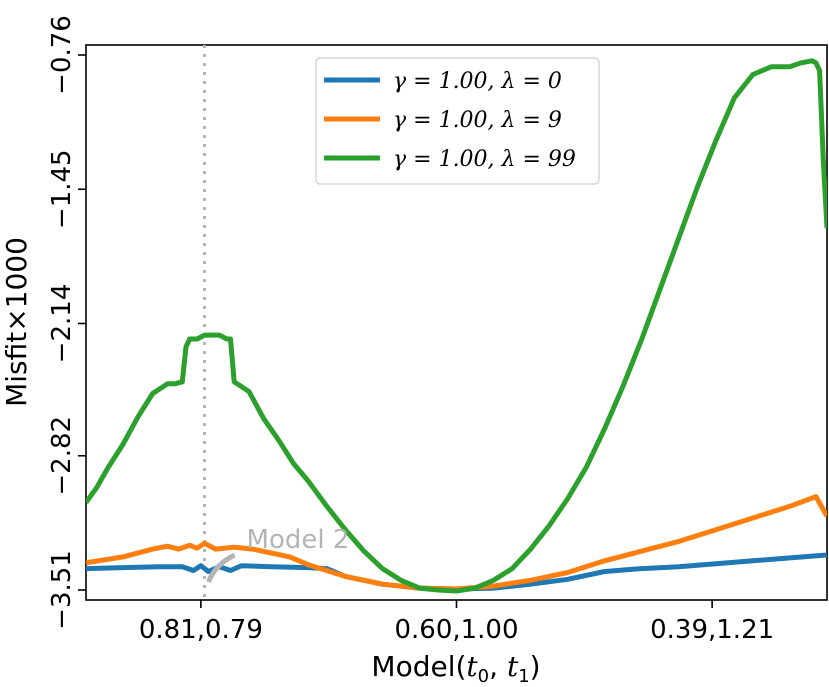 This screenshot has height=687, width=829. What do you see at coordinates (477, 81) in the screenshot?
I see `legend-label-1: γ = 1.00, λ = 0` at bounding box center [477, 81].